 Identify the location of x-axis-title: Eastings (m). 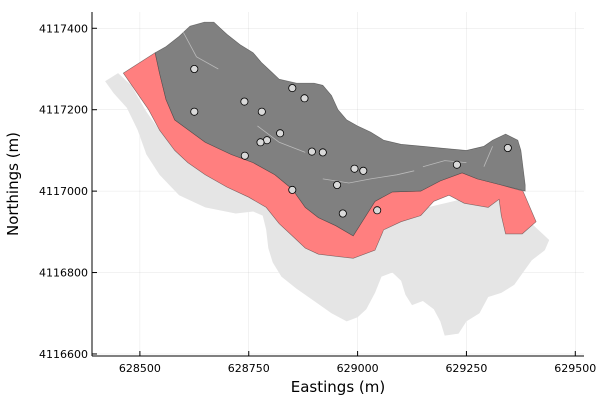
(338, 387).